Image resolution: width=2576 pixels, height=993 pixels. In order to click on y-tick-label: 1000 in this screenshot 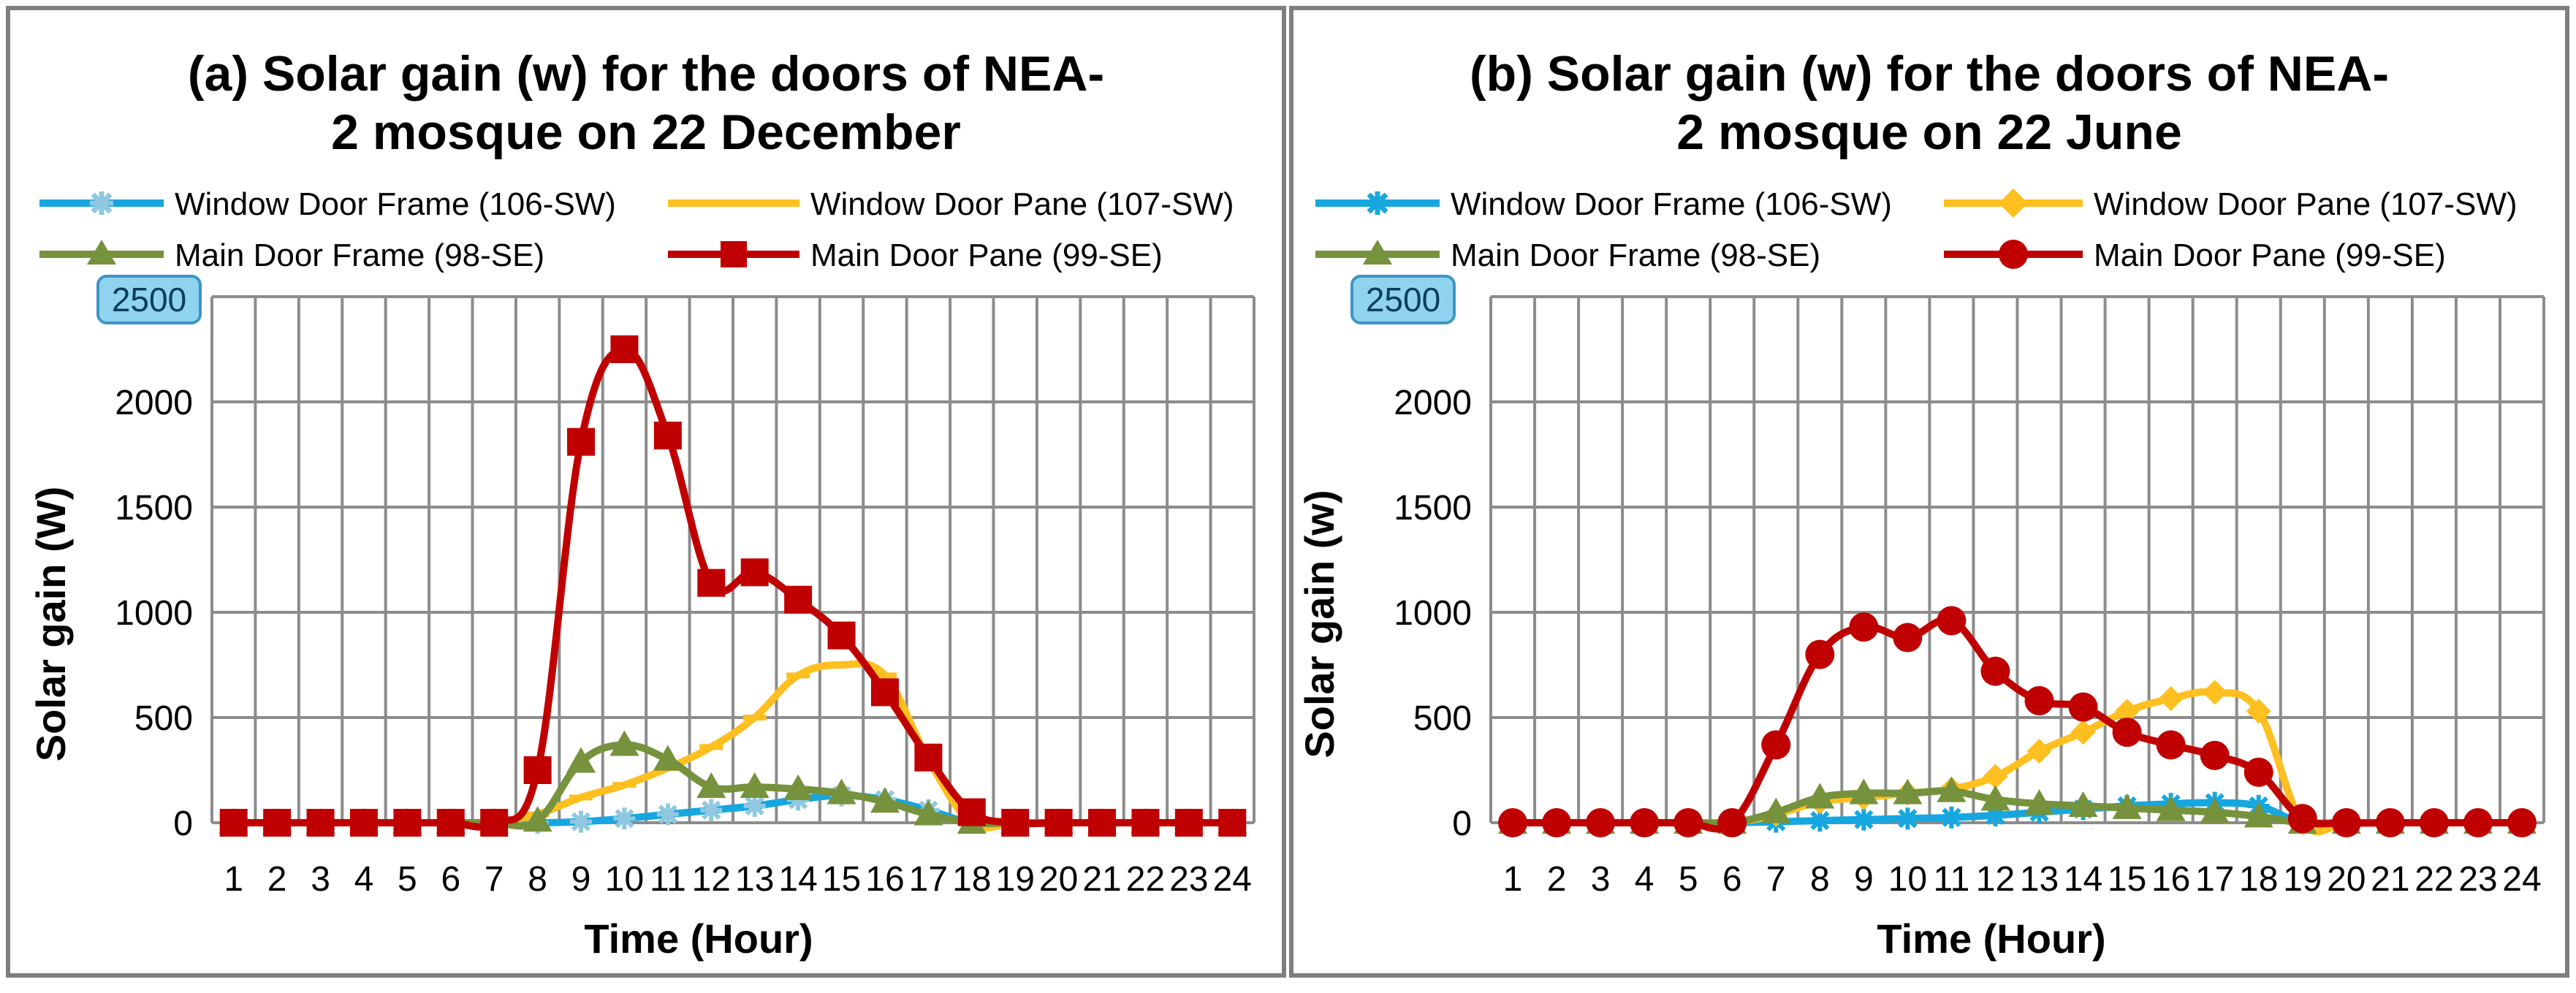, I will do `click(1433, 613)`.